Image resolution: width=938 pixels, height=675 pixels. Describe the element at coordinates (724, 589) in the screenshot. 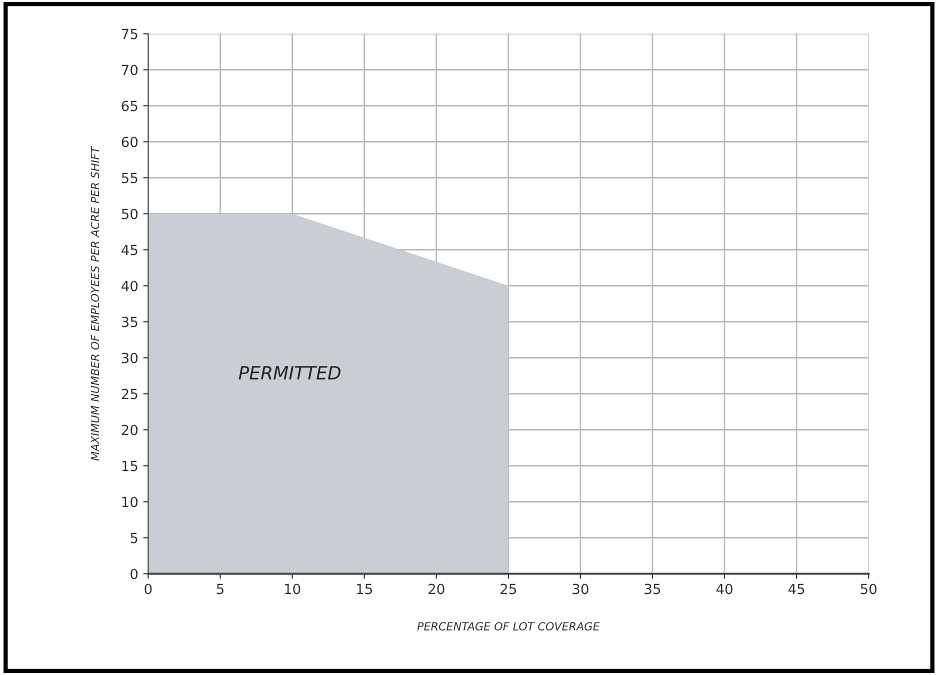

I see `x-tick-label: 40` at that location.